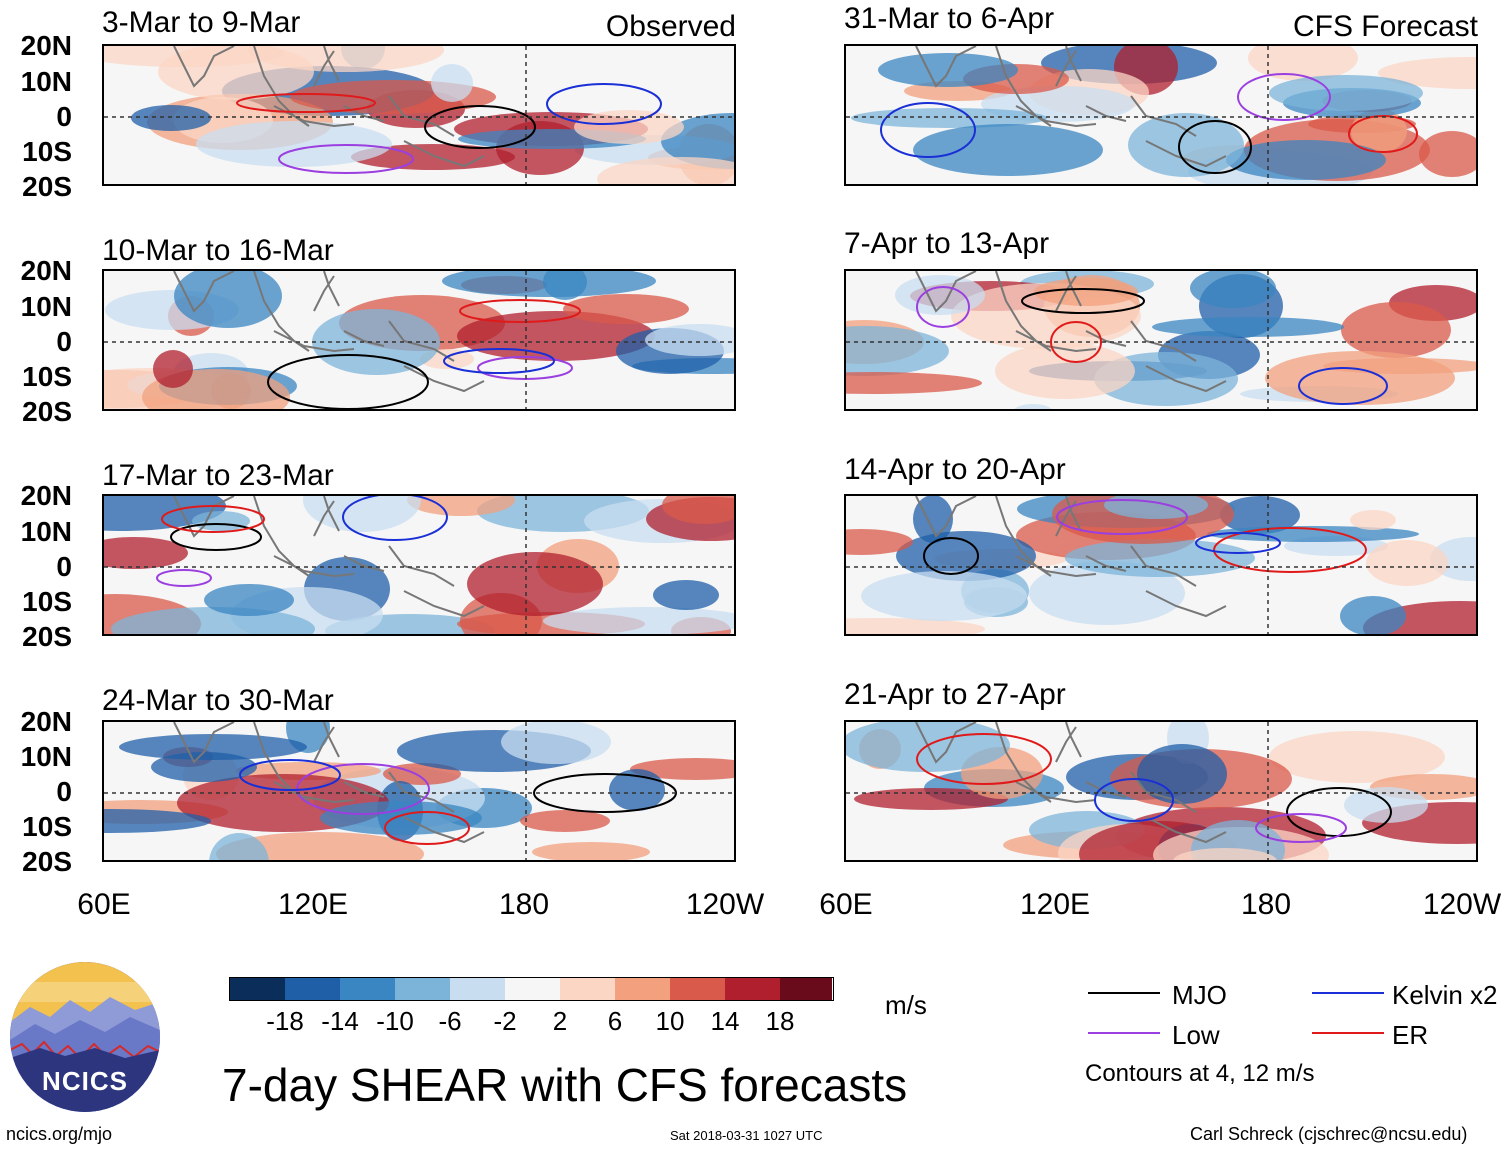  What do you see at coordinates (218, 250) in the screenshot?
I see `panel-title-2: 10-Mar to 16-Mar` at bounding box center [218, 250].